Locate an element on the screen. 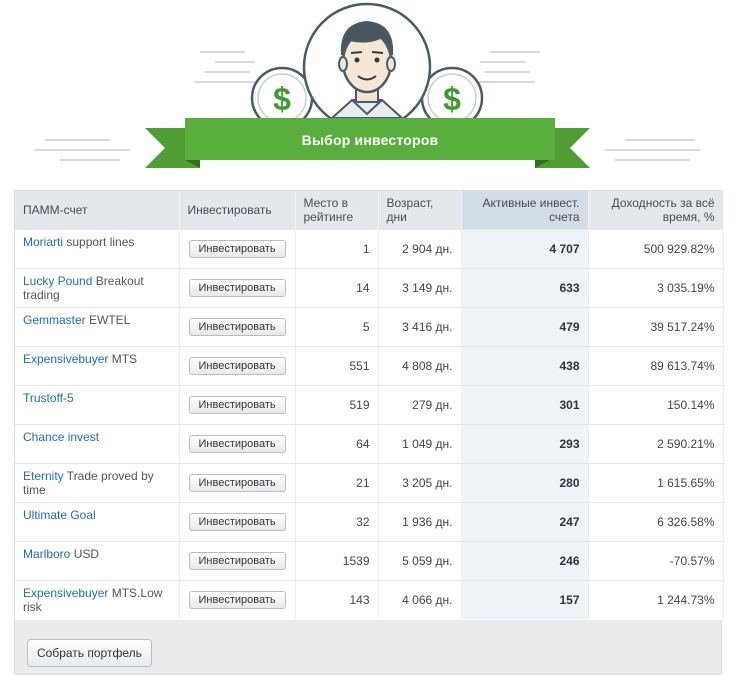 Image resolution: width=735 pixels, height=675 pixels. account-name-link: Lucky Pound is located at coordinates (58, 281).